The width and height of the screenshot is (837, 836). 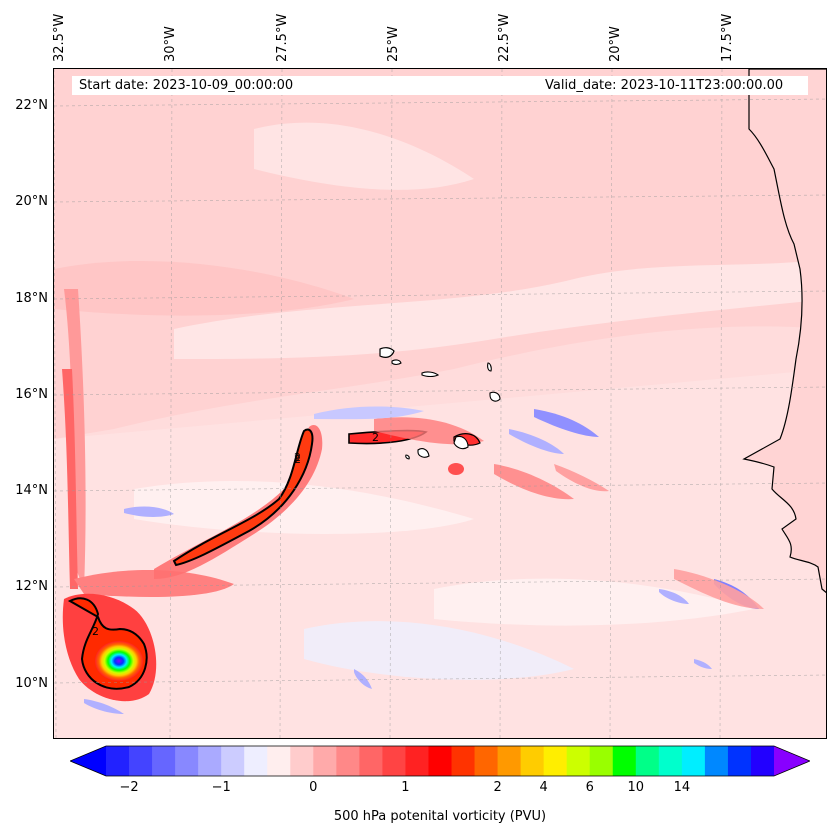 What do you see at coordinates (375, 437) in the screenshot?
I see `contour-label-cv: 2` at bounding box center [375, 437].